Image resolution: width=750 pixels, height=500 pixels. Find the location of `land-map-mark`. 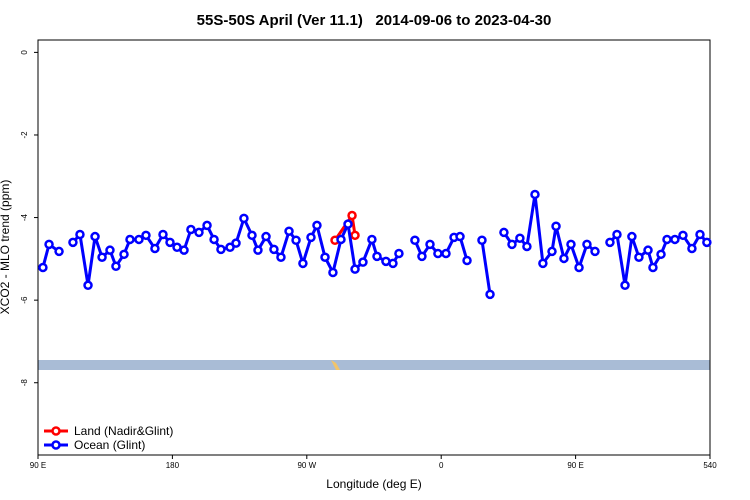

land-map-mark is located at coordinates (335, 365).